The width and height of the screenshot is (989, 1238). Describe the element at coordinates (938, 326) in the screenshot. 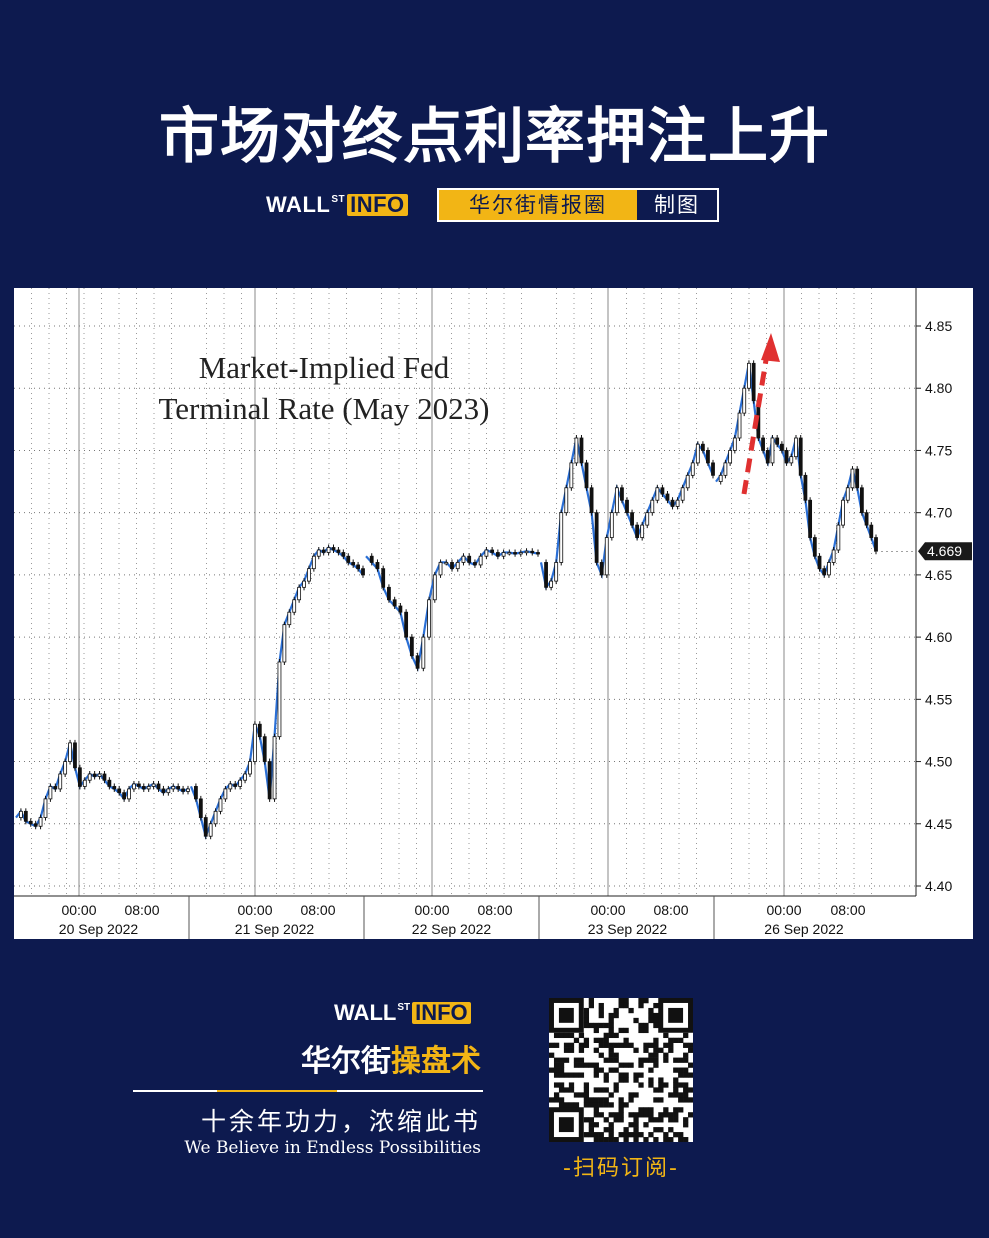

I see `y-tick-label: 4.85` at that location.